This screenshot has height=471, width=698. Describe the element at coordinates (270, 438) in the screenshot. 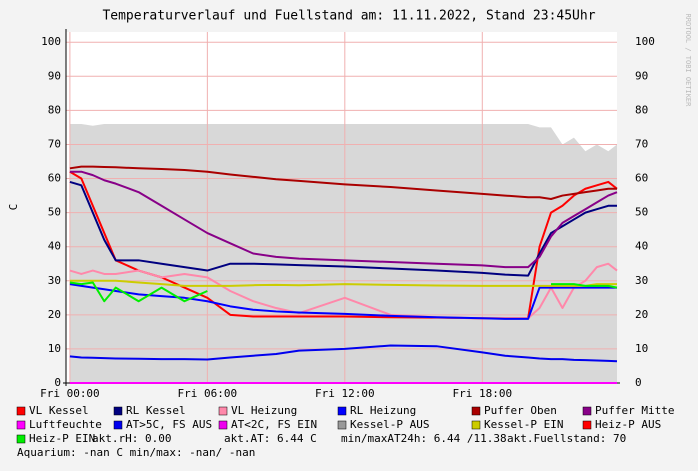

I see `status-text: akt.AT: 6.44 C` at that location.